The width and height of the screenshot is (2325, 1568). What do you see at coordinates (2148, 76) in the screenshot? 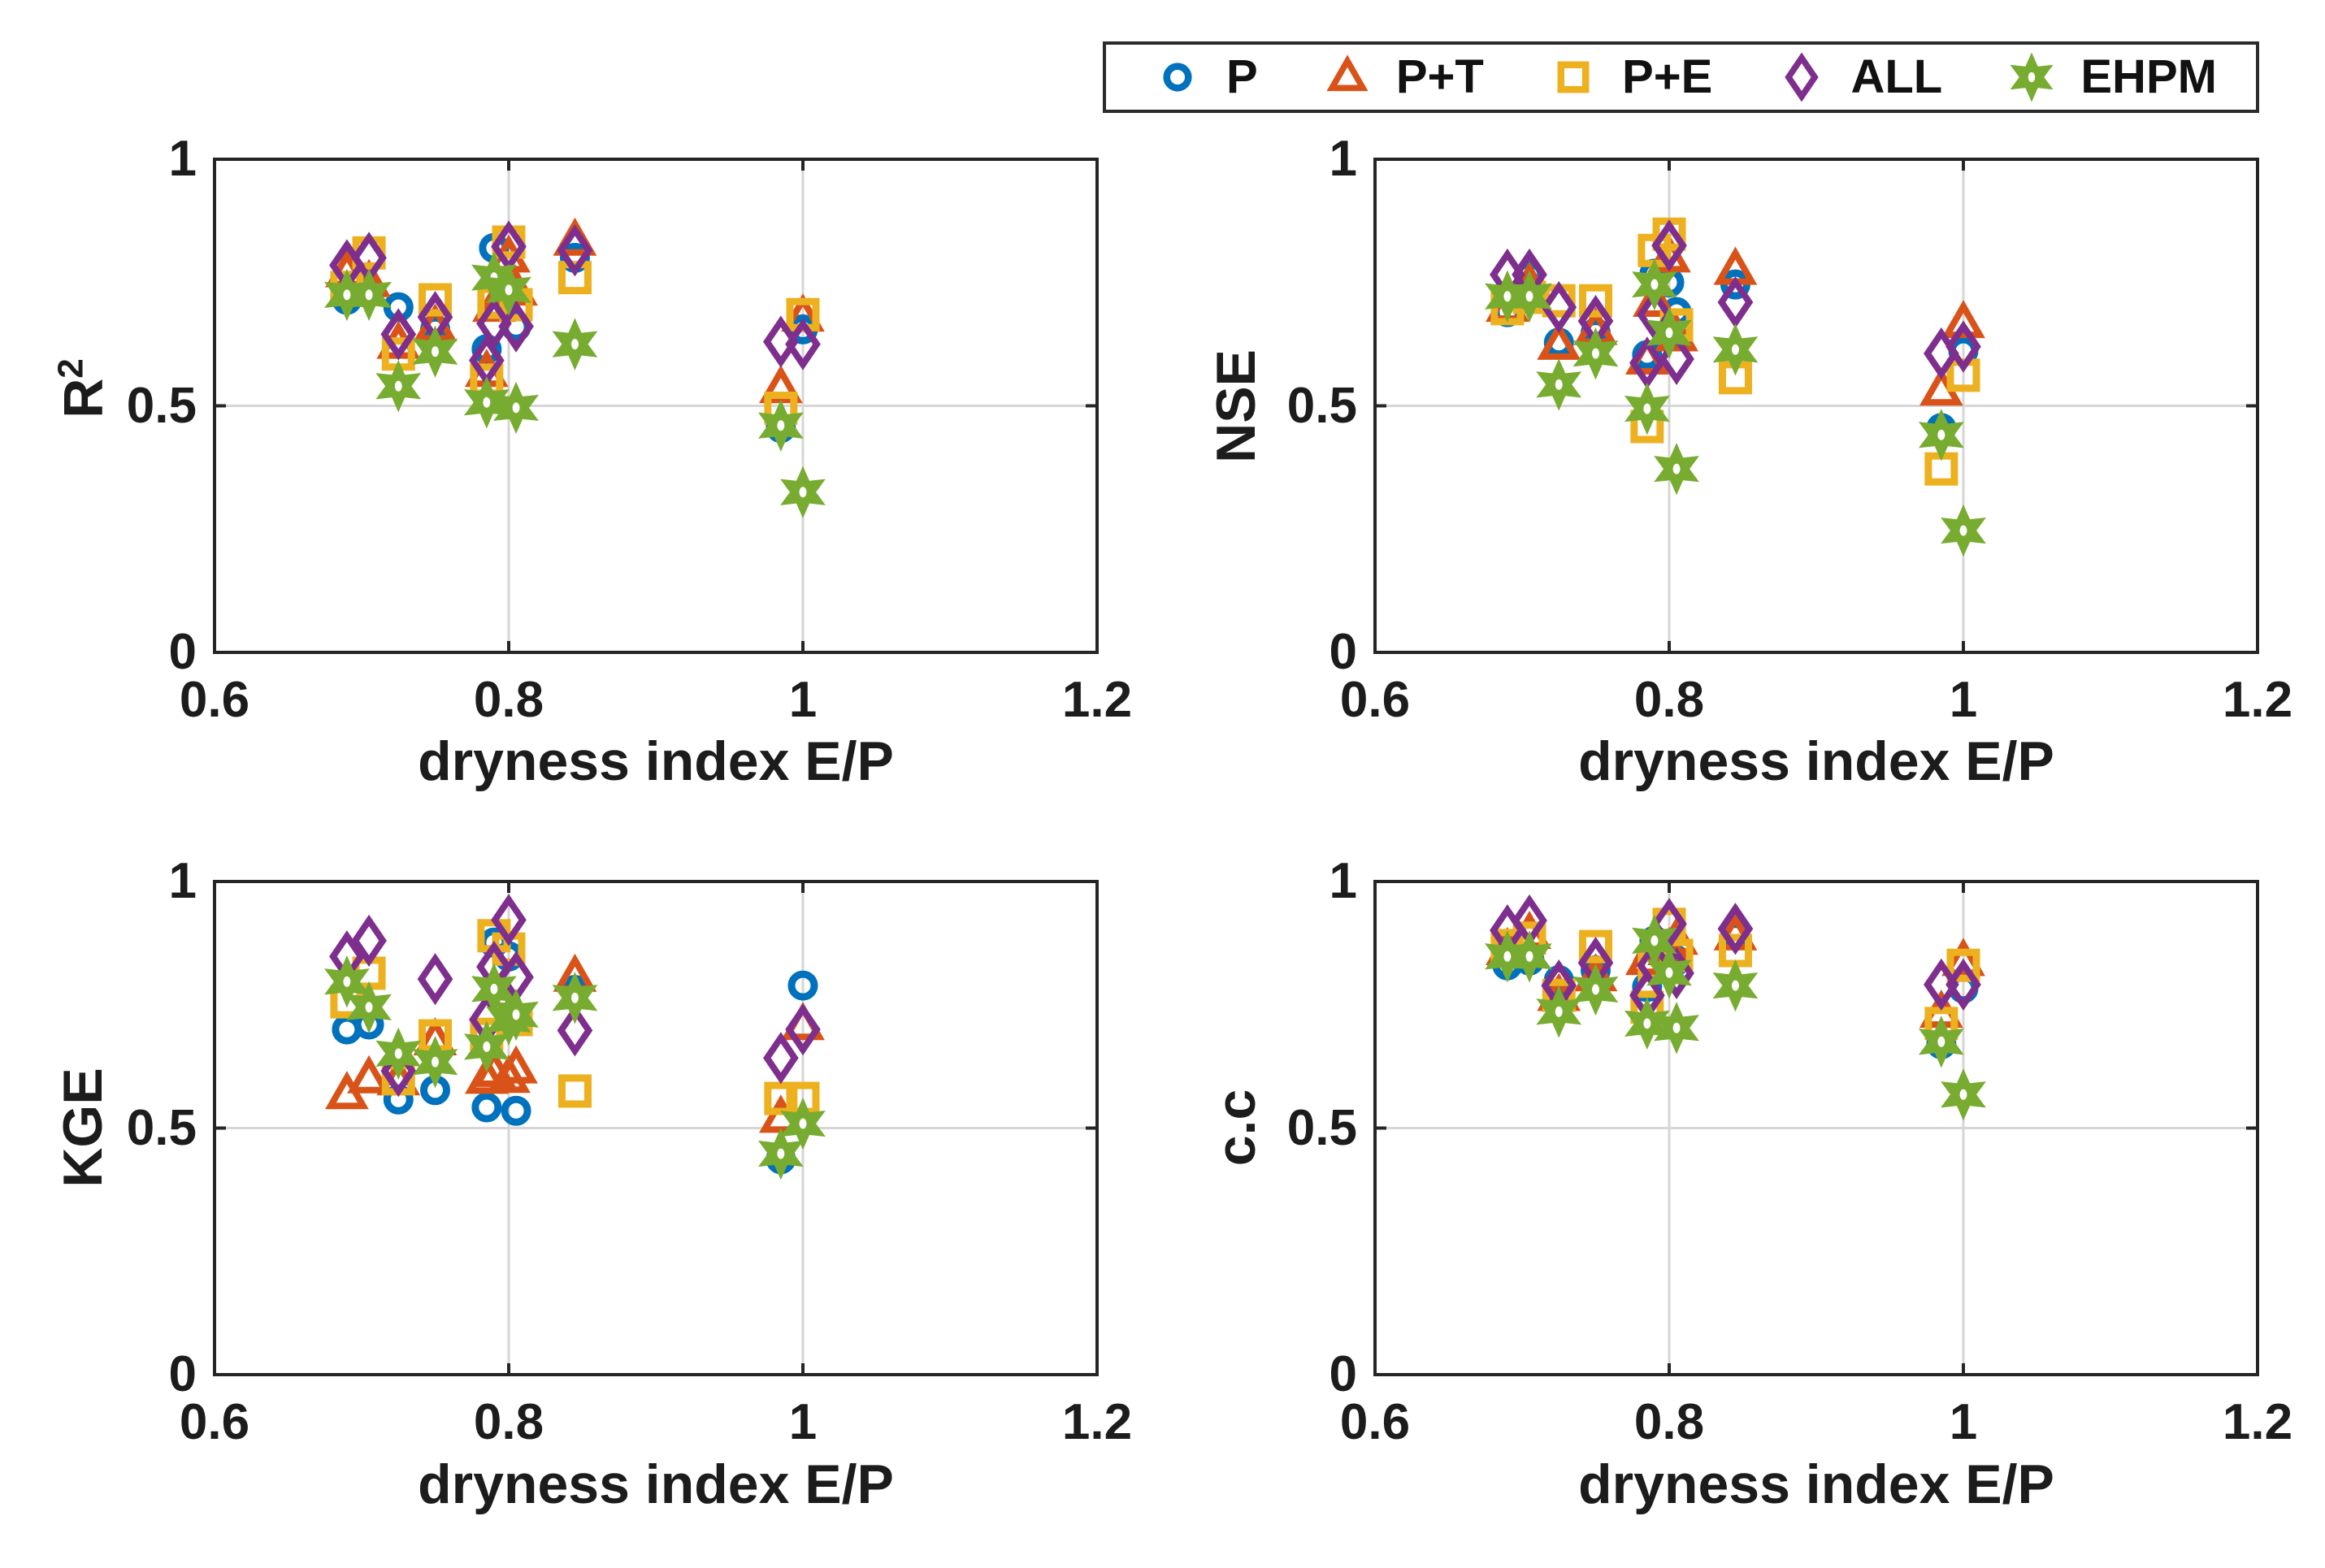
I see `legend-label: EHPM` at bounding box center [2148, 76].